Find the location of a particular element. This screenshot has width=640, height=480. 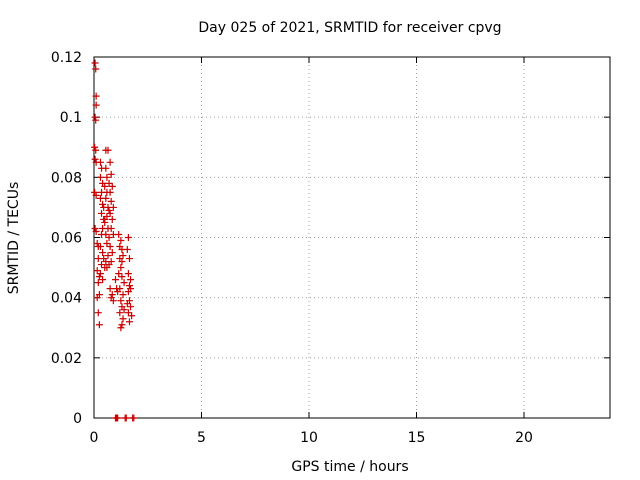

data-points is located at coordinates (114, 240).